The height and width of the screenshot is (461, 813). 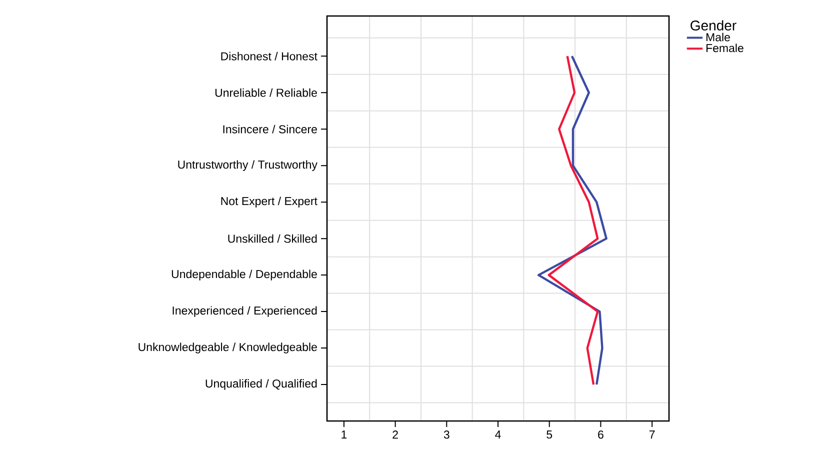 What do you see at coordinates (269, 56) in the screenshot?
I see `y-tick-label: Dishonest / Honest` at bounding box center [269, 56].